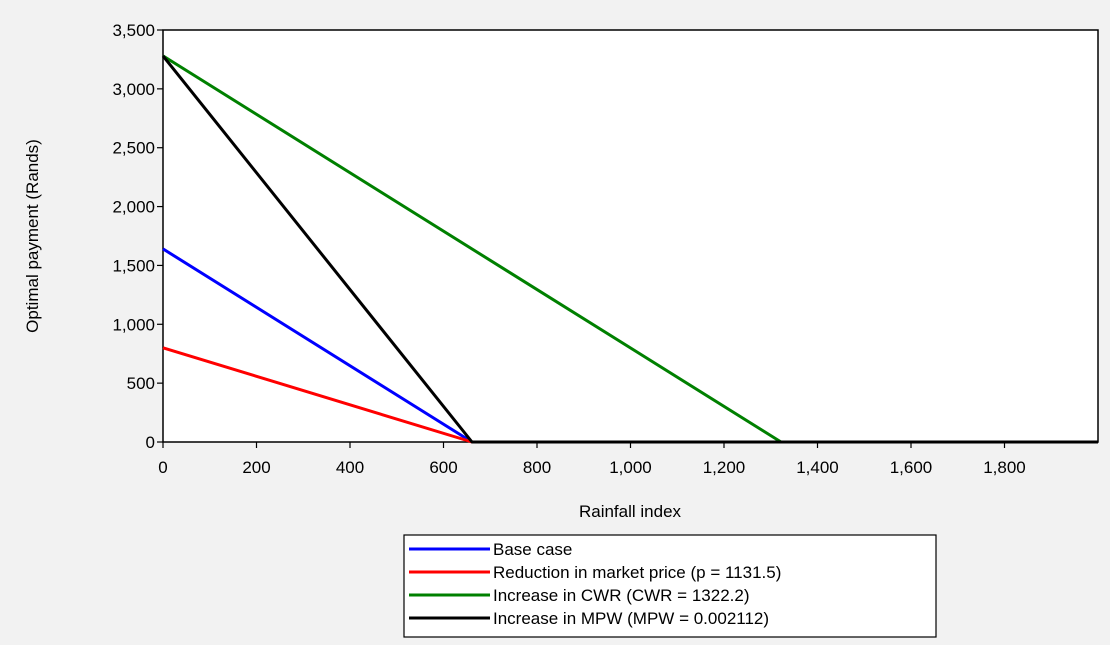 The width and height of the screenshot is (1110, 645). Describe the element at coordinates (532, 549) in the screenshot. I see `legend-label-1: Base case` at that location.